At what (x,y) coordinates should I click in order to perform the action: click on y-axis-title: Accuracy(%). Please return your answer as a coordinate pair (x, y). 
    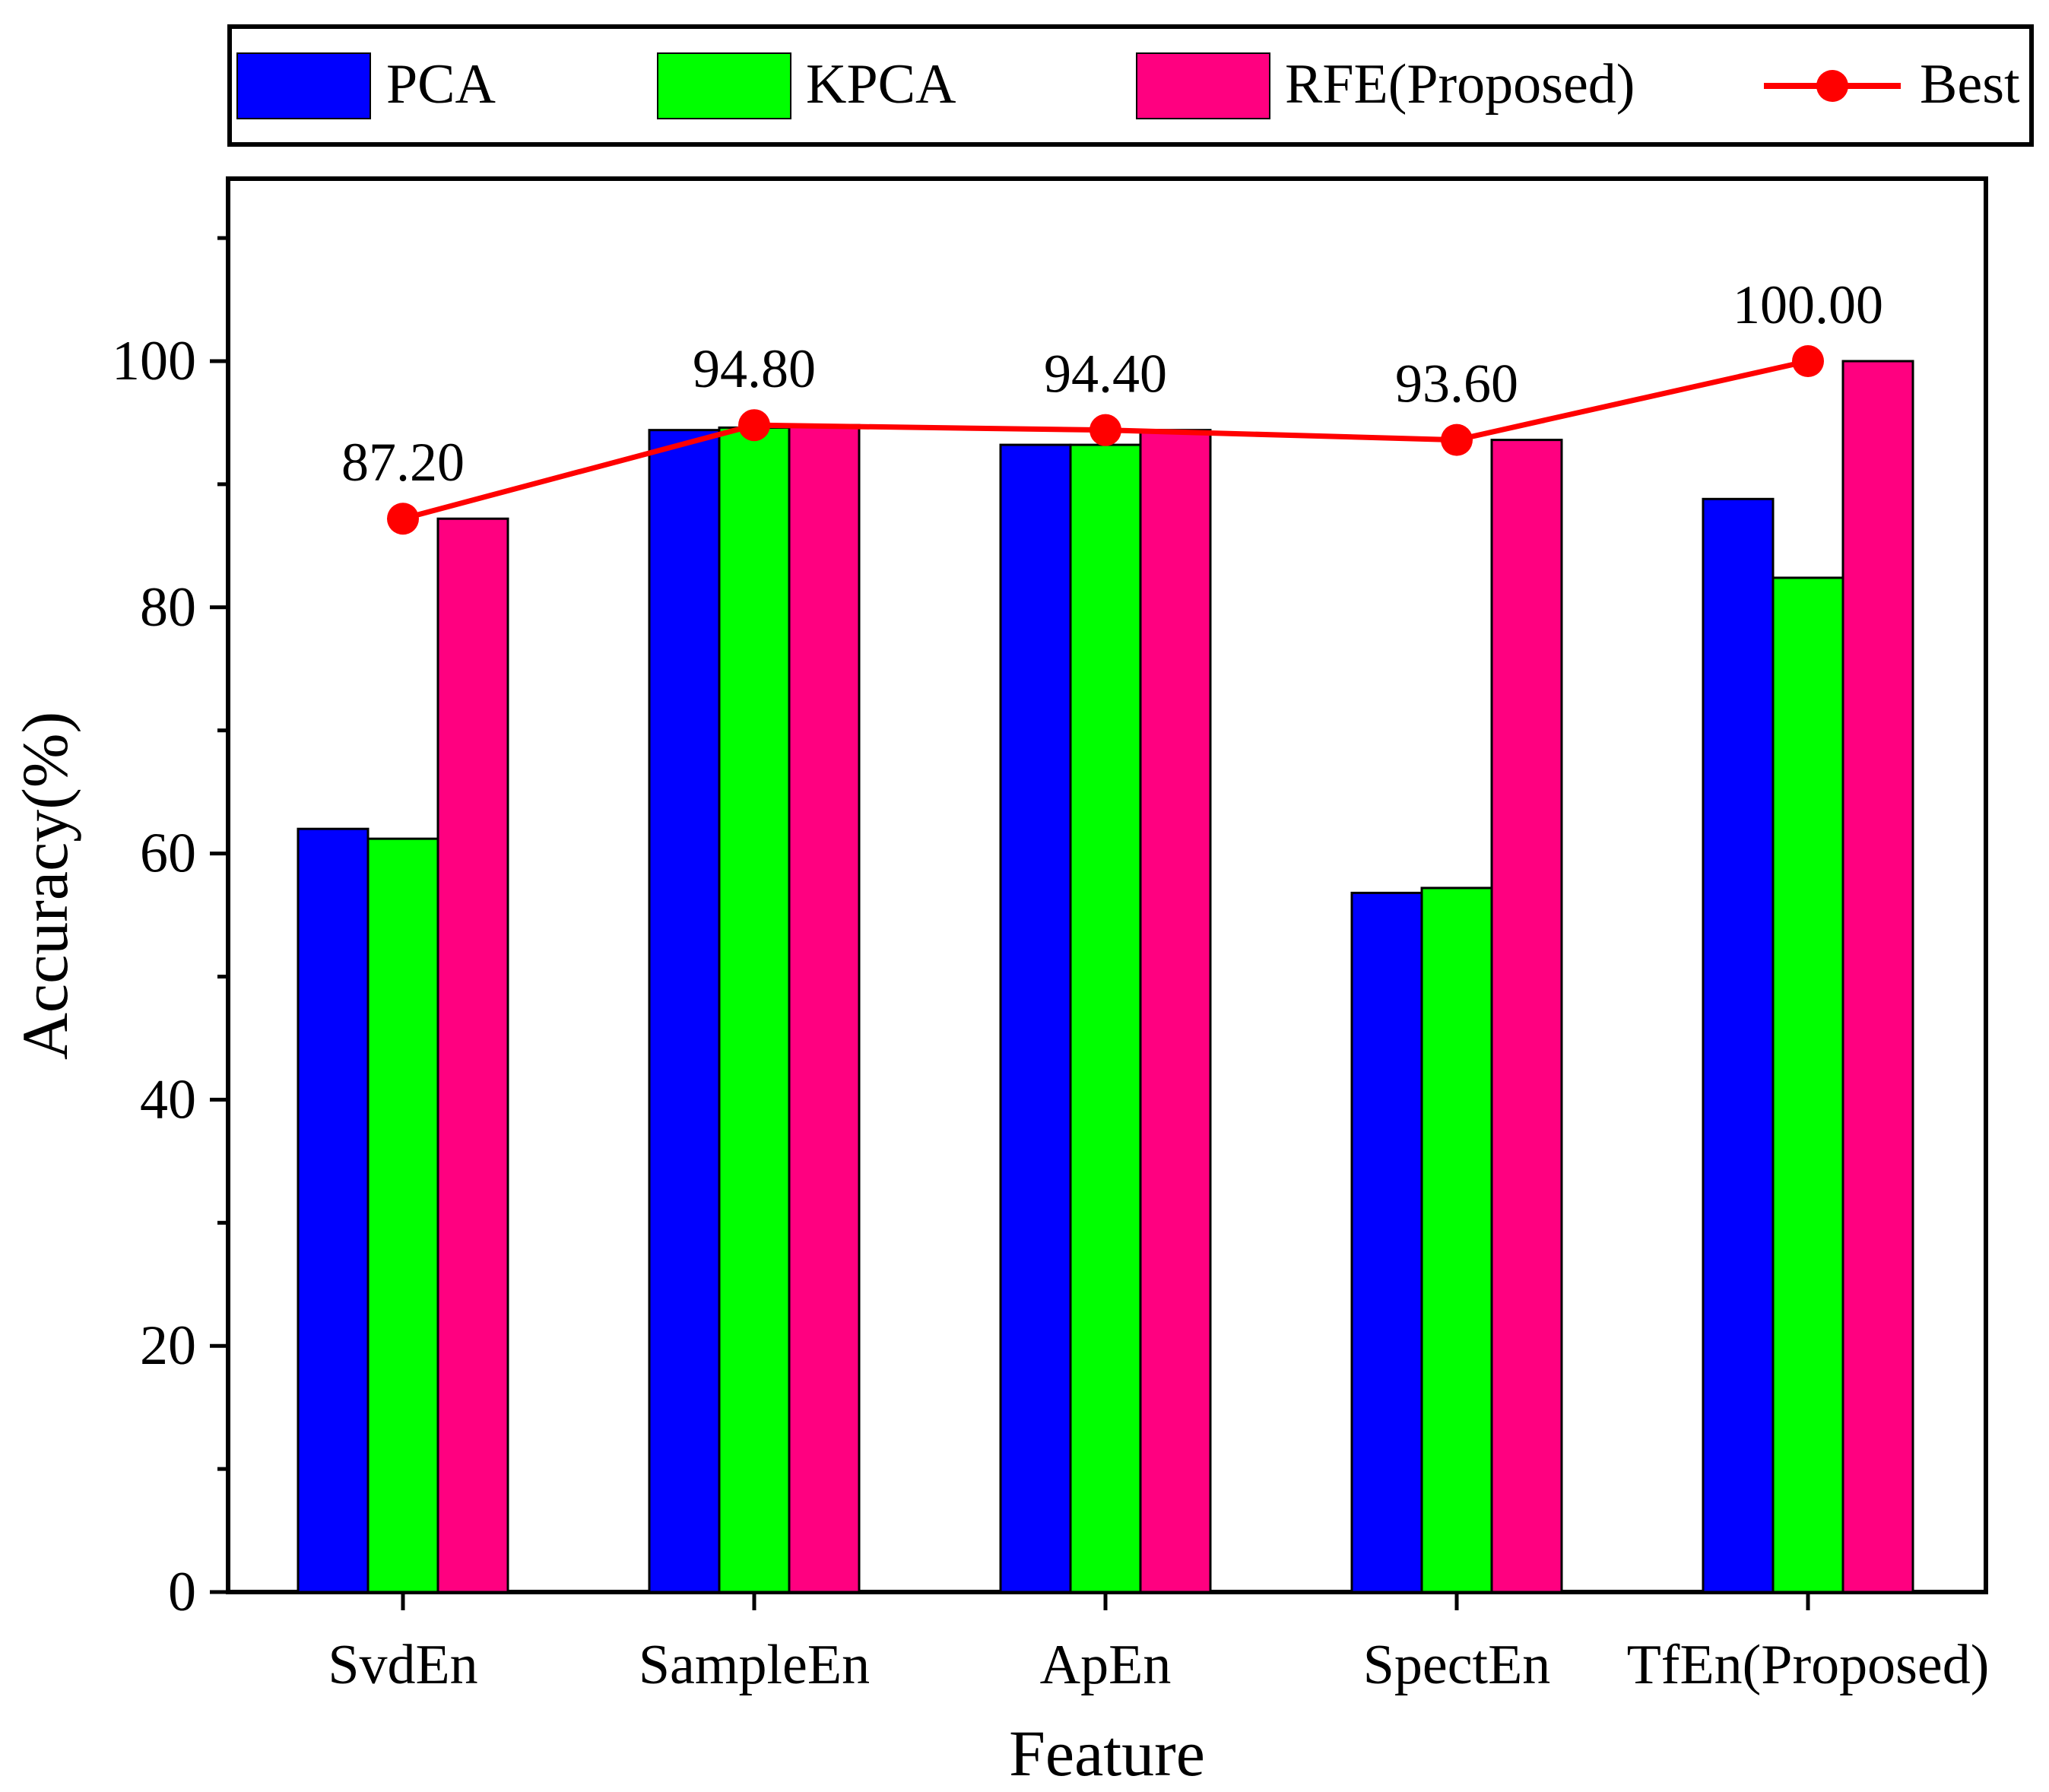
    Looking at the image, I should click on (44, 886).